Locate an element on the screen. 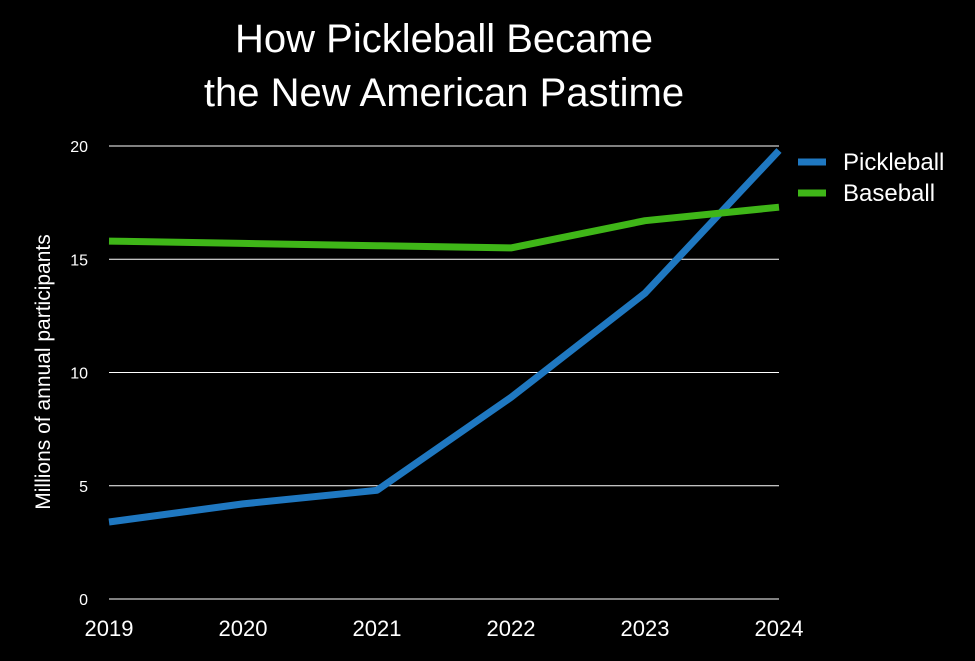 This screenshot has height=661, width=975. legend: Pickleball Baseball is located at coordinates (871, 178).